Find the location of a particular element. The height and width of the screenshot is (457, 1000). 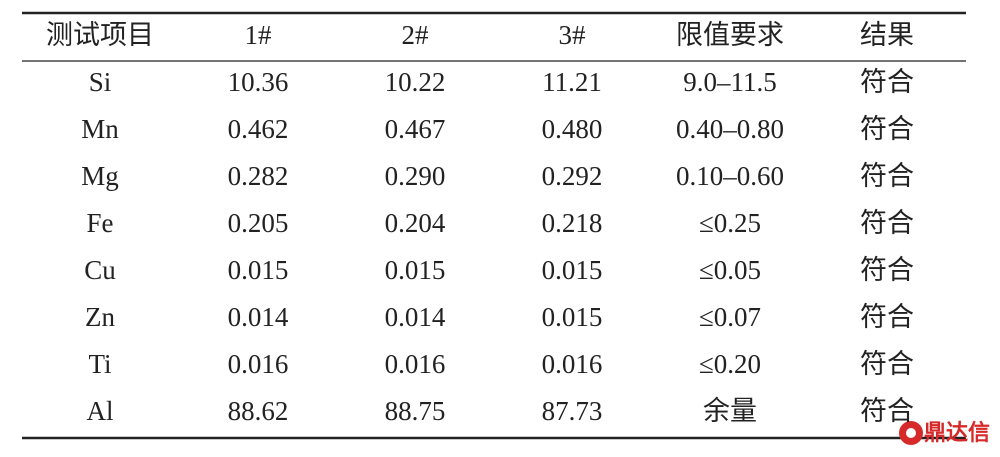

watermark-icon-dot is located at coordinates (911, 433).